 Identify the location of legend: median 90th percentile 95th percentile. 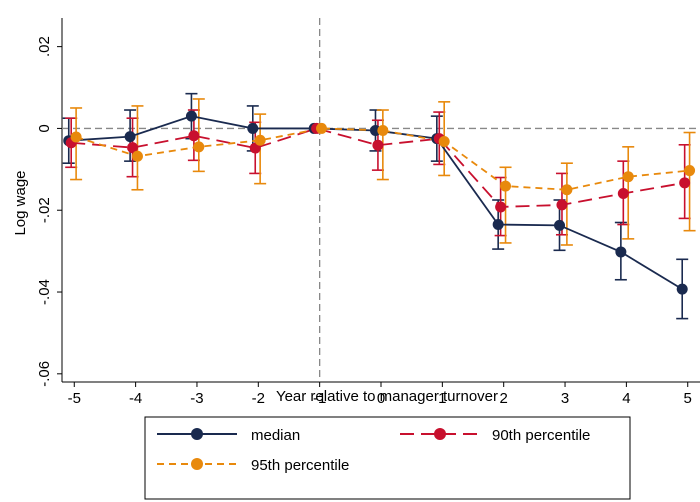
(387, 458).